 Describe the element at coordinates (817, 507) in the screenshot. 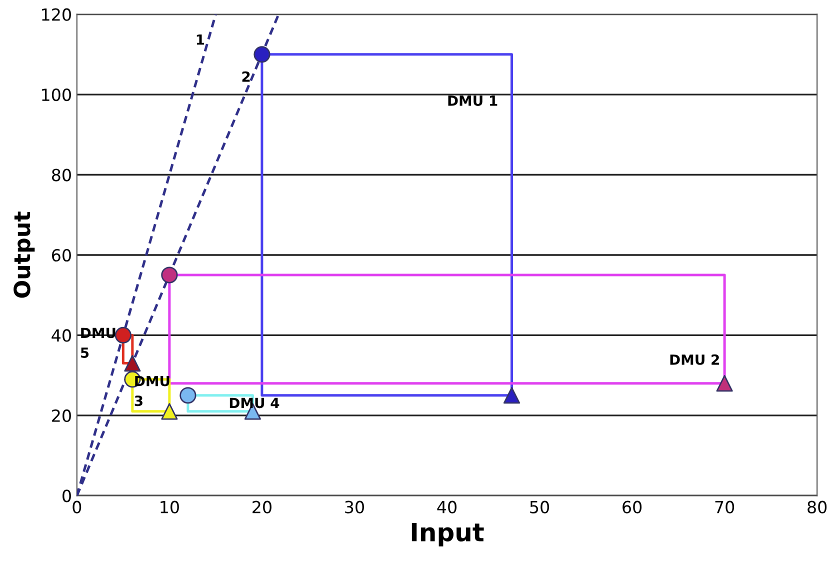

I see `x-tick-label: 80` at that location.